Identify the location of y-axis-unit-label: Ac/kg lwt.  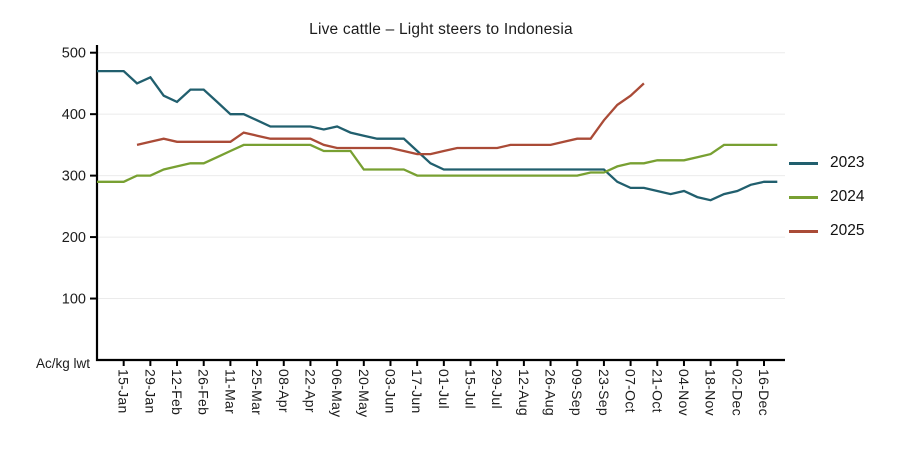
(62, 363).